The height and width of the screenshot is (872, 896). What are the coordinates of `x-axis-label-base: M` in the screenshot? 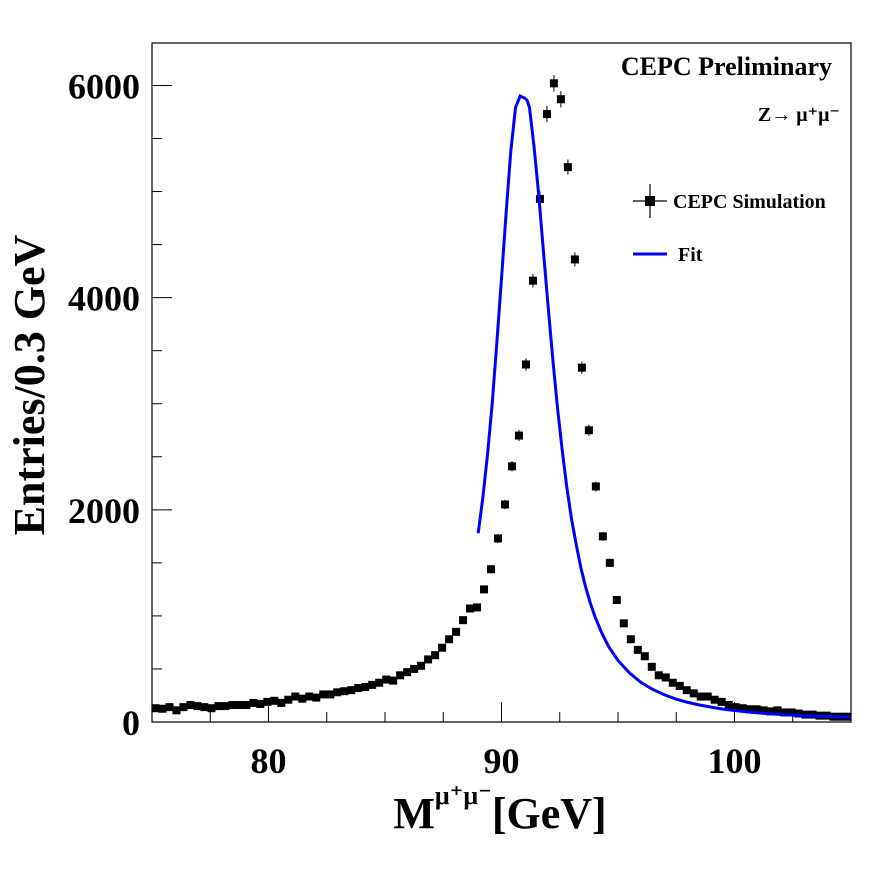 It's located at (414, 813).